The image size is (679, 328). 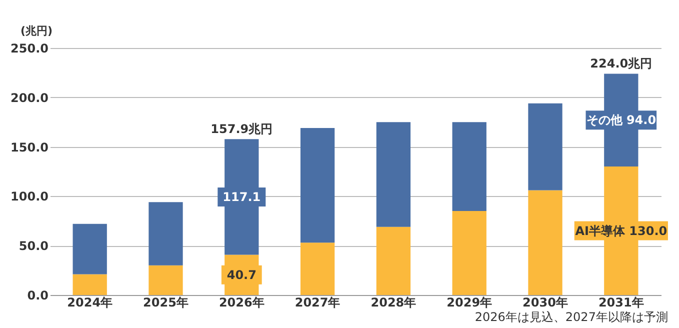 What do you see at coordinates (621, 303) in the screenshot?
I see `x-tick-label: 2031年` at bounding box center [621, 303].